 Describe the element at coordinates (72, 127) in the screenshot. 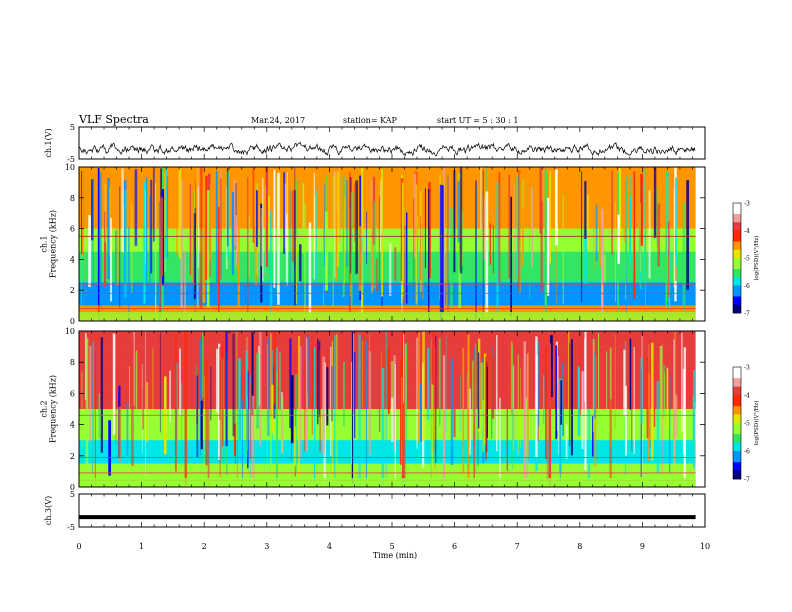

I see `ch1-waveform-ytick-label: 5` at that location.